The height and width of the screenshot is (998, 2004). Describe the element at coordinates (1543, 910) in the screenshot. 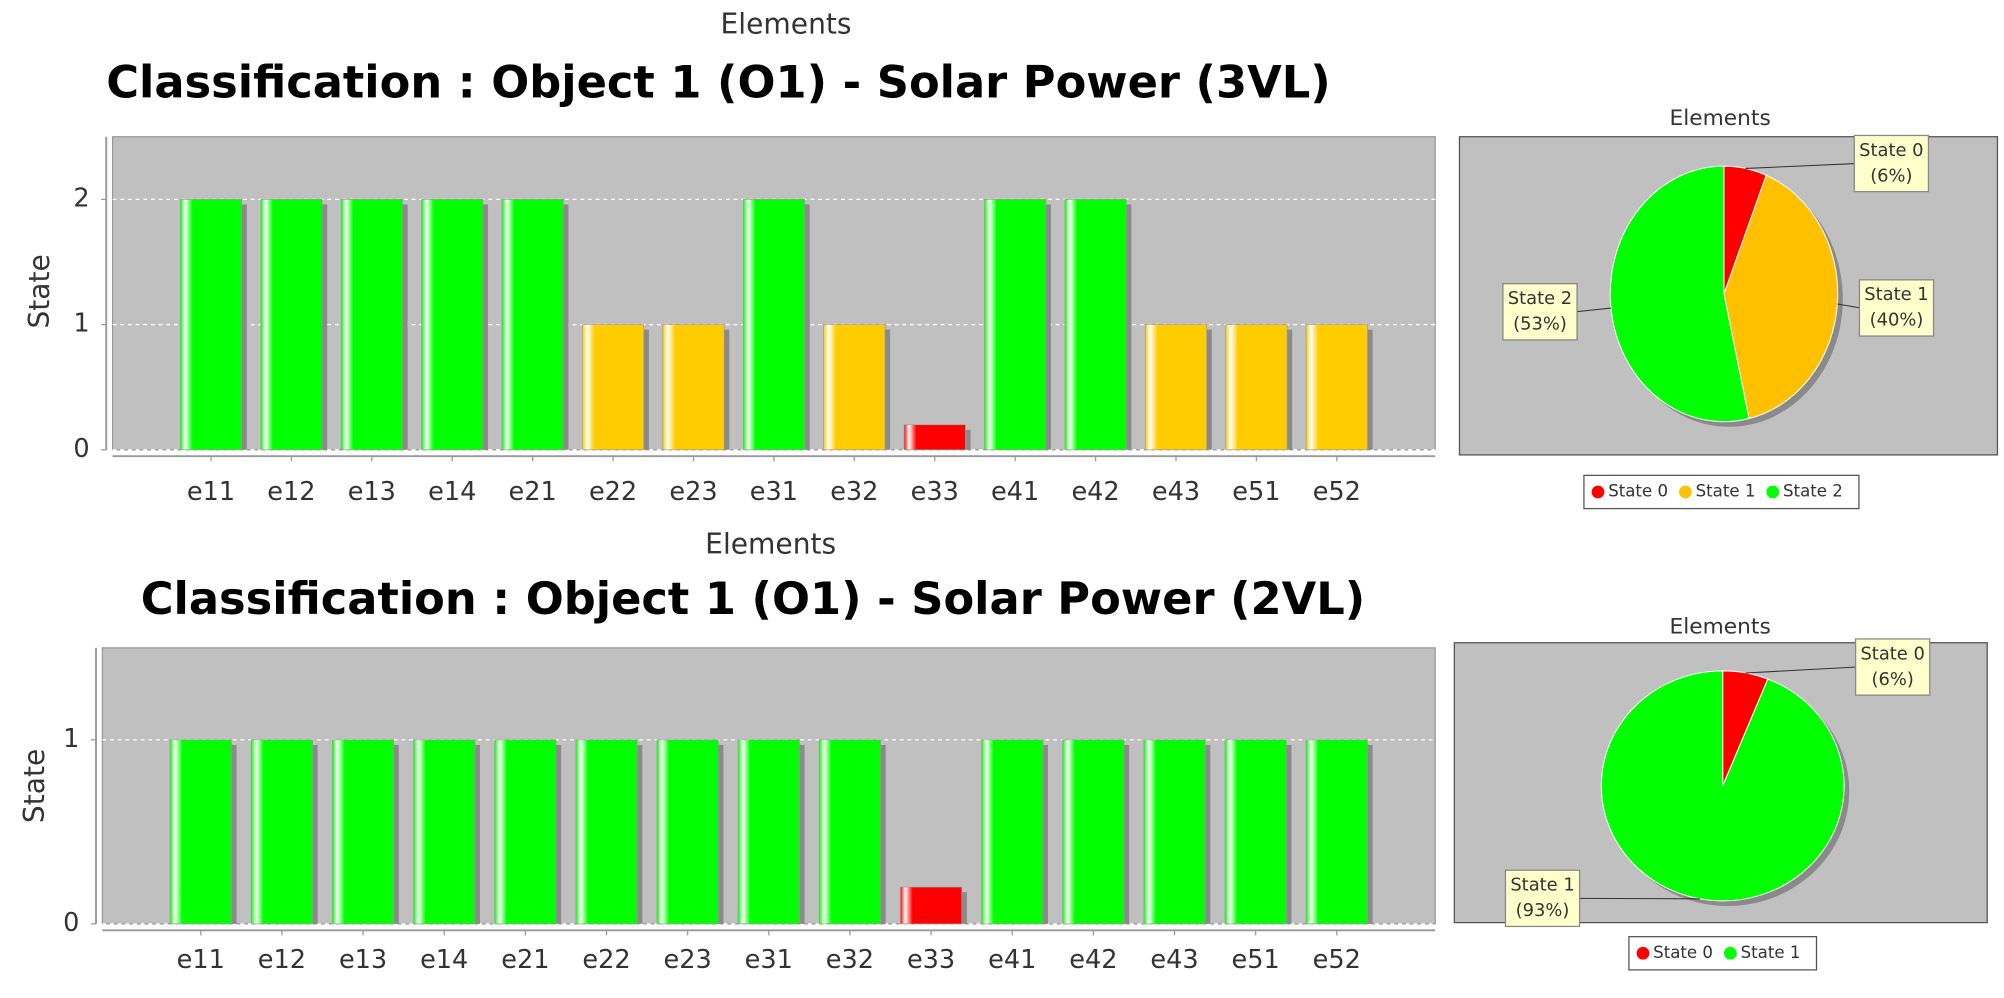

I see `slice-value-label: (93%)` at that location.